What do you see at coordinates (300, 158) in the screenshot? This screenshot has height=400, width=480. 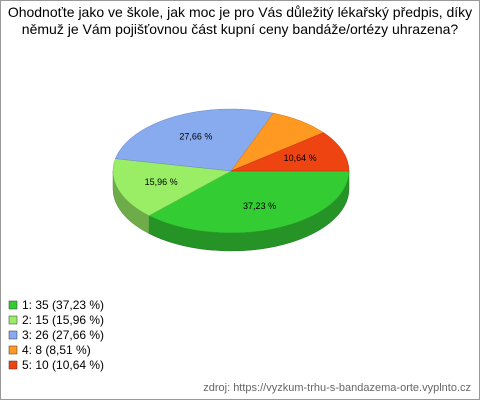 I see `data-label: 10,64 %` at bounding box center [300, 158].